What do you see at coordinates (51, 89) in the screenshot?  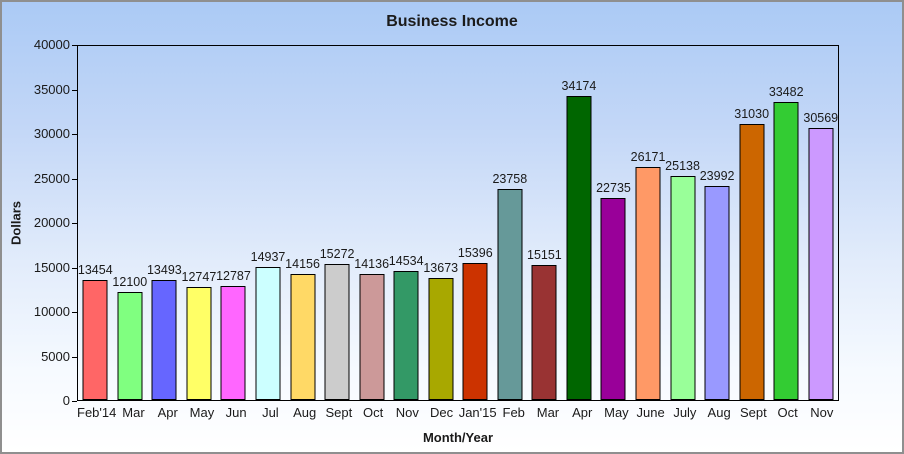 I see `y-tick-label: 35000` at bounding box center [51, 89].